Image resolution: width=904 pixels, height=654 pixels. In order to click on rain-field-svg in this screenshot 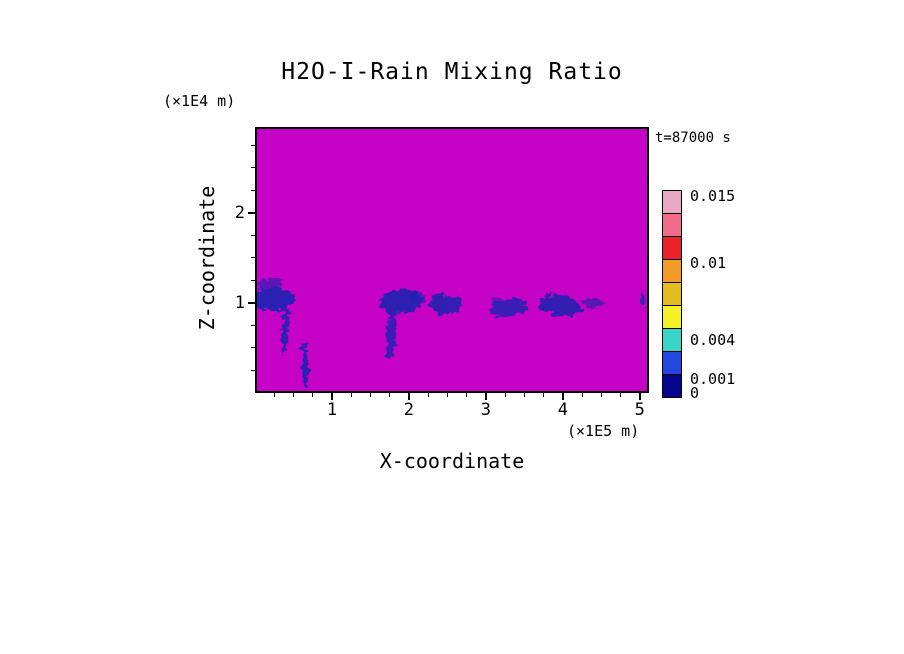, I will do `click(452, 335)`.